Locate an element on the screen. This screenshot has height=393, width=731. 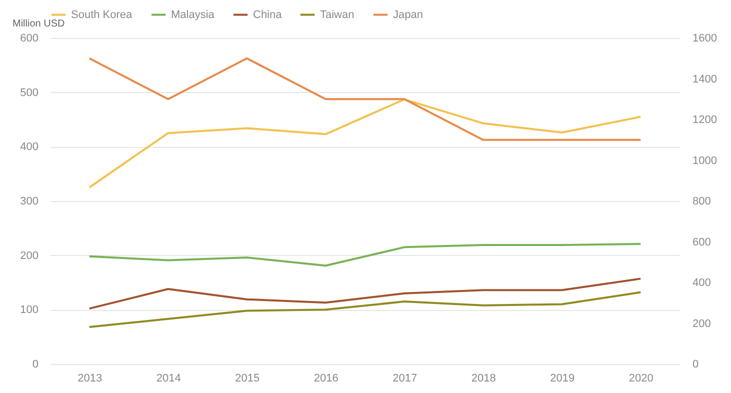
y2-tick-label: 400 is located at coordinates (701, 283).